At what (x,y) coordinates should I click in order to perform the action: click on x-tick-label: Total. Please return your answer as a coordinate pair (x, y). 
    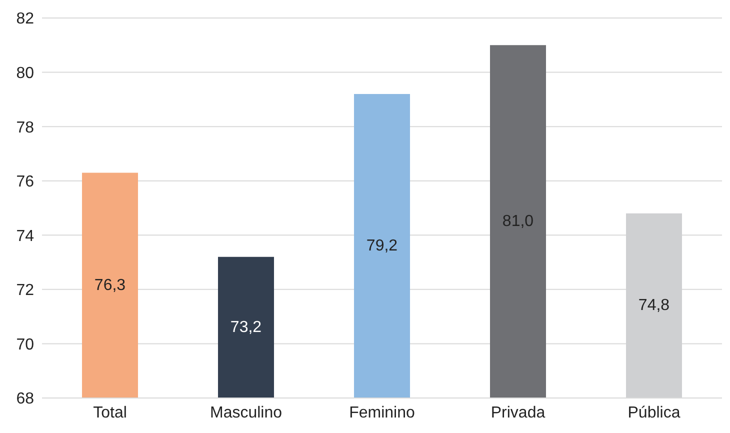
    Looking at the image, I should click on (110, 413).